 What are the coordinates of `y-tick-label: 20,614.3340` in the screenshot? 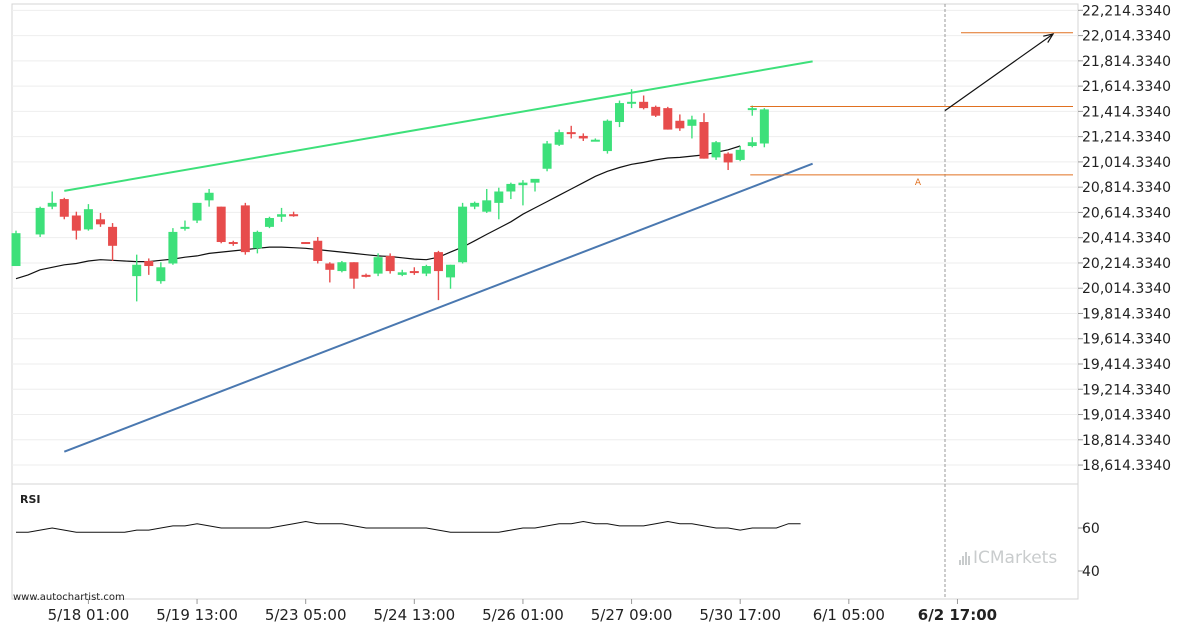 It's located at (1126, 213).